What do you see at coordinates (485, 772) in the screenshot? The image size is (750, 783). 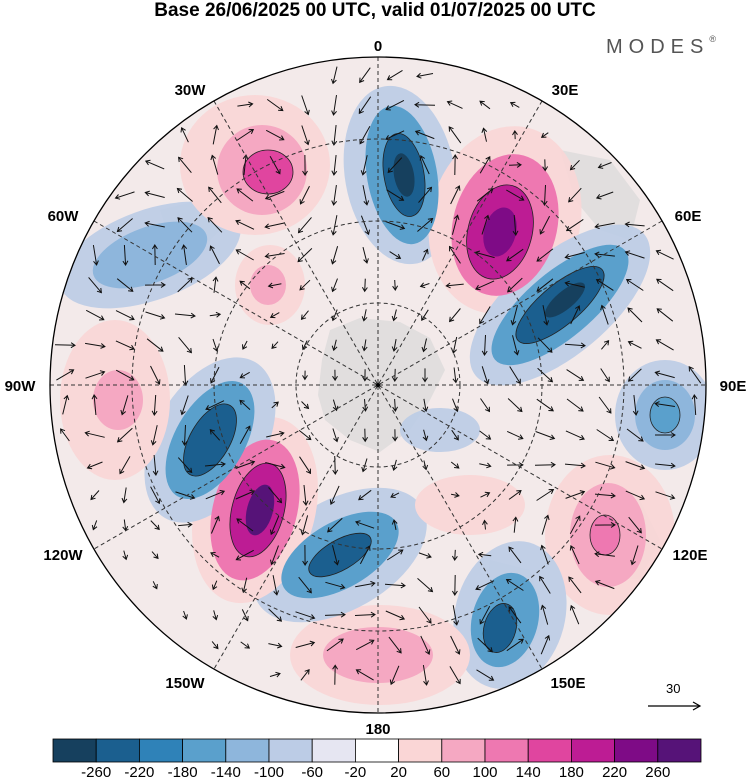 I see `colorbar-tick-label: 100` at bounding box center [485, 772].